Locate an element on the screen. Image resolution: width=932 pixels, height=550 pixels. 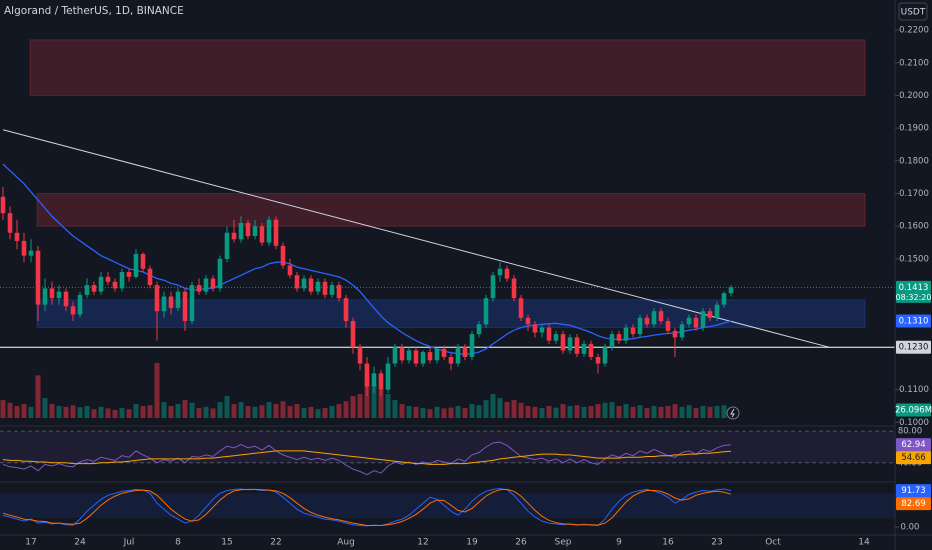
alert-icon is located at coordinates (733, 413).